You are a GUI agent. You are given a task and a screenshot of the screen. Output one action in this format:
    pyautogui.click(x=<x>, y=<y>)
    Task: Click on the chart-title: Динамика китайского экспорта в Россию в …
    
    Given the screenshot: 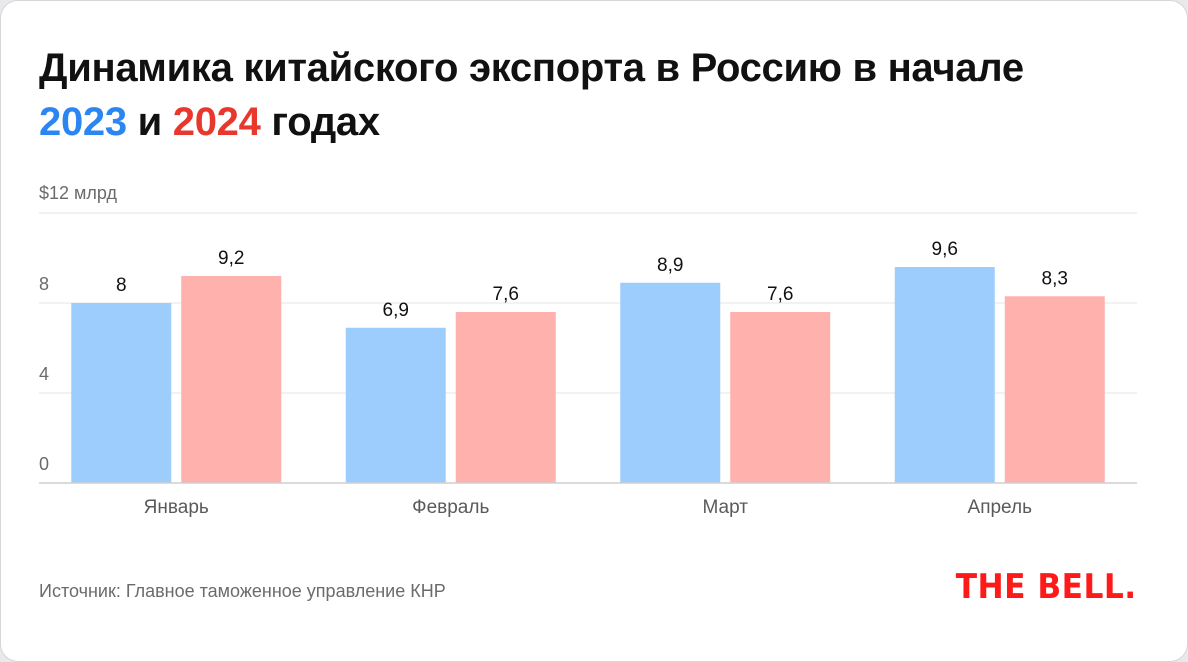 What is the action you would take?
    pyautogui.click(x=531, y=95)
    